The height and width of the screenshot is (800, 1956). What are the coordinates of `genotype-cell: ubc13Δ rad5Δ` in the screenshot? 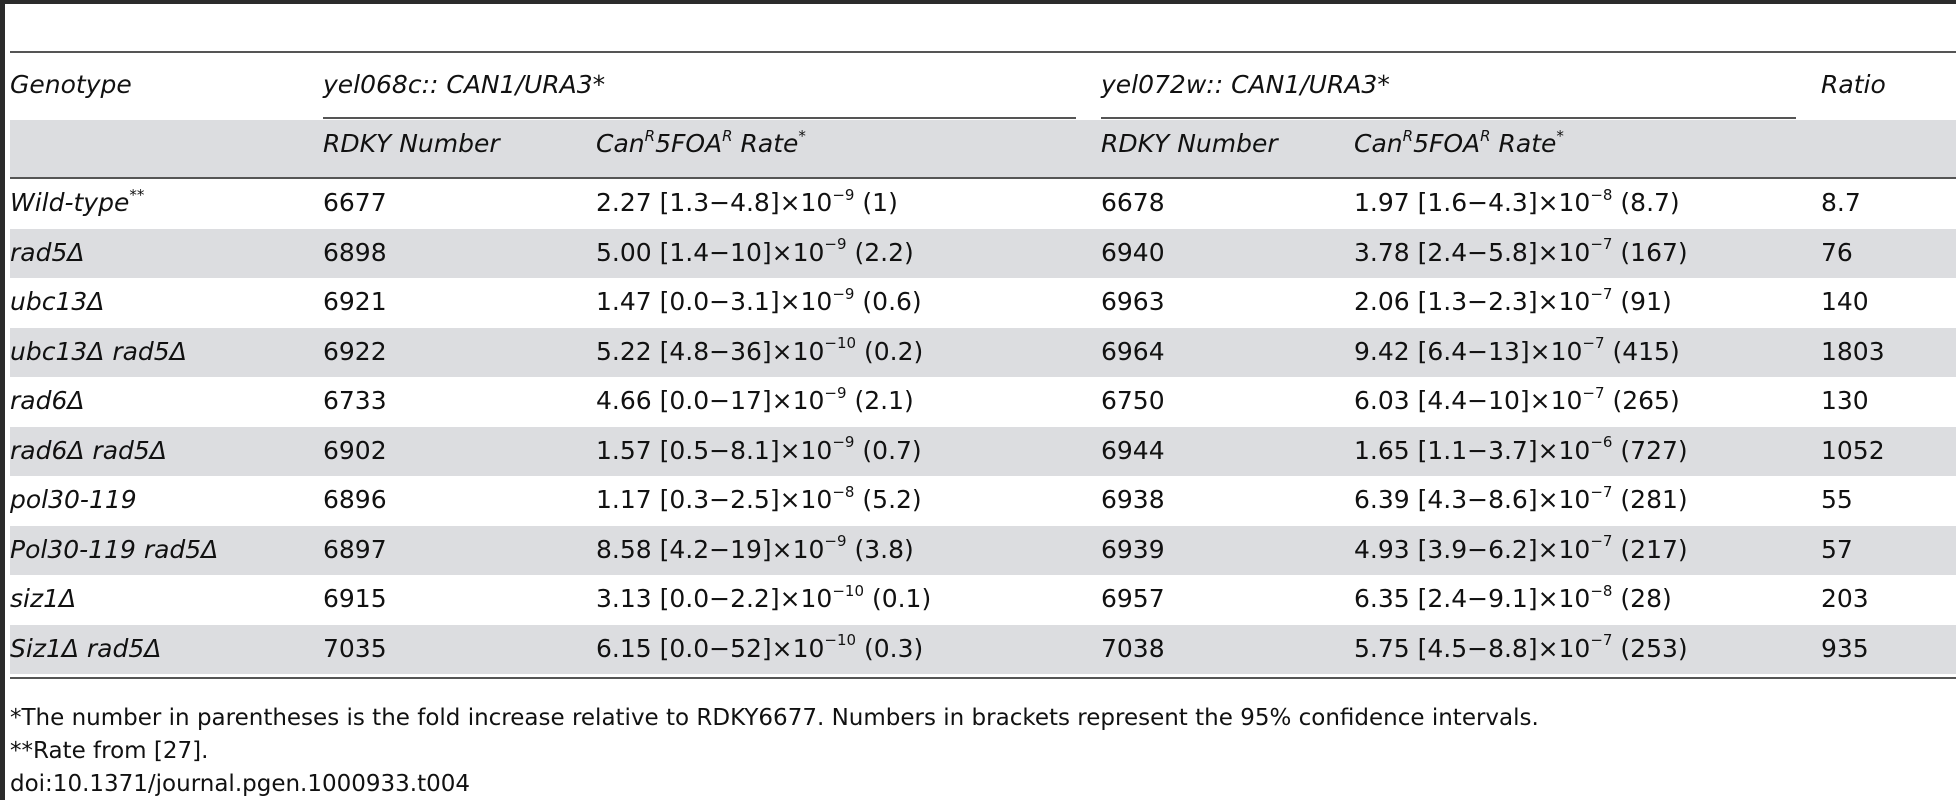 It's located at (98, 351).